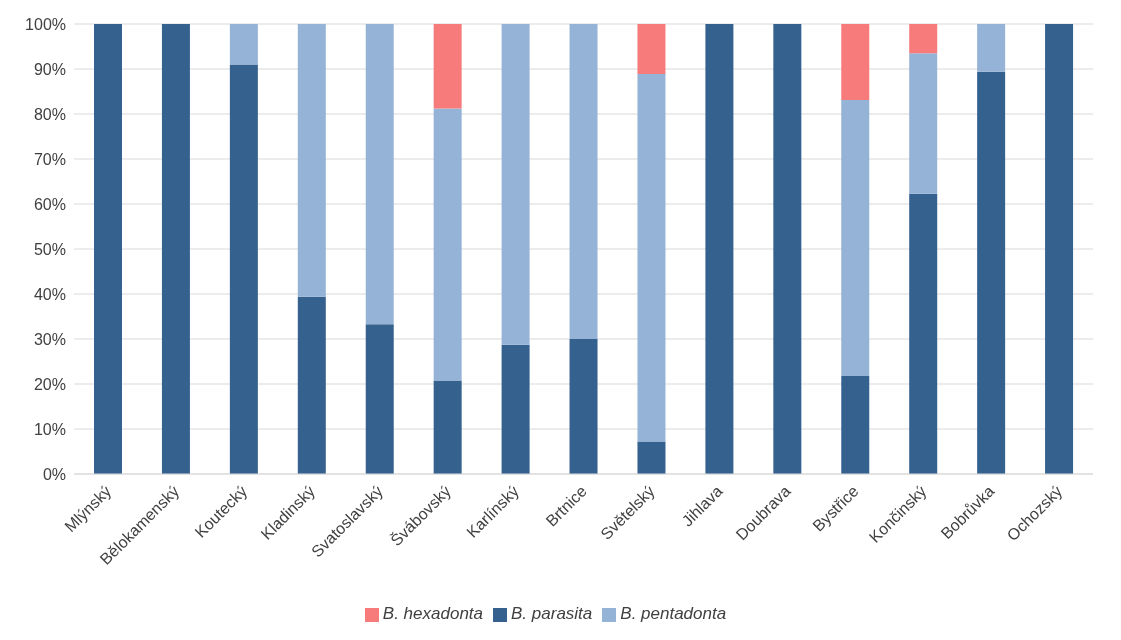  Describe the element at coordinates (49, 159) in the screenshot. I see `y-tick-label: 70%` at that location.